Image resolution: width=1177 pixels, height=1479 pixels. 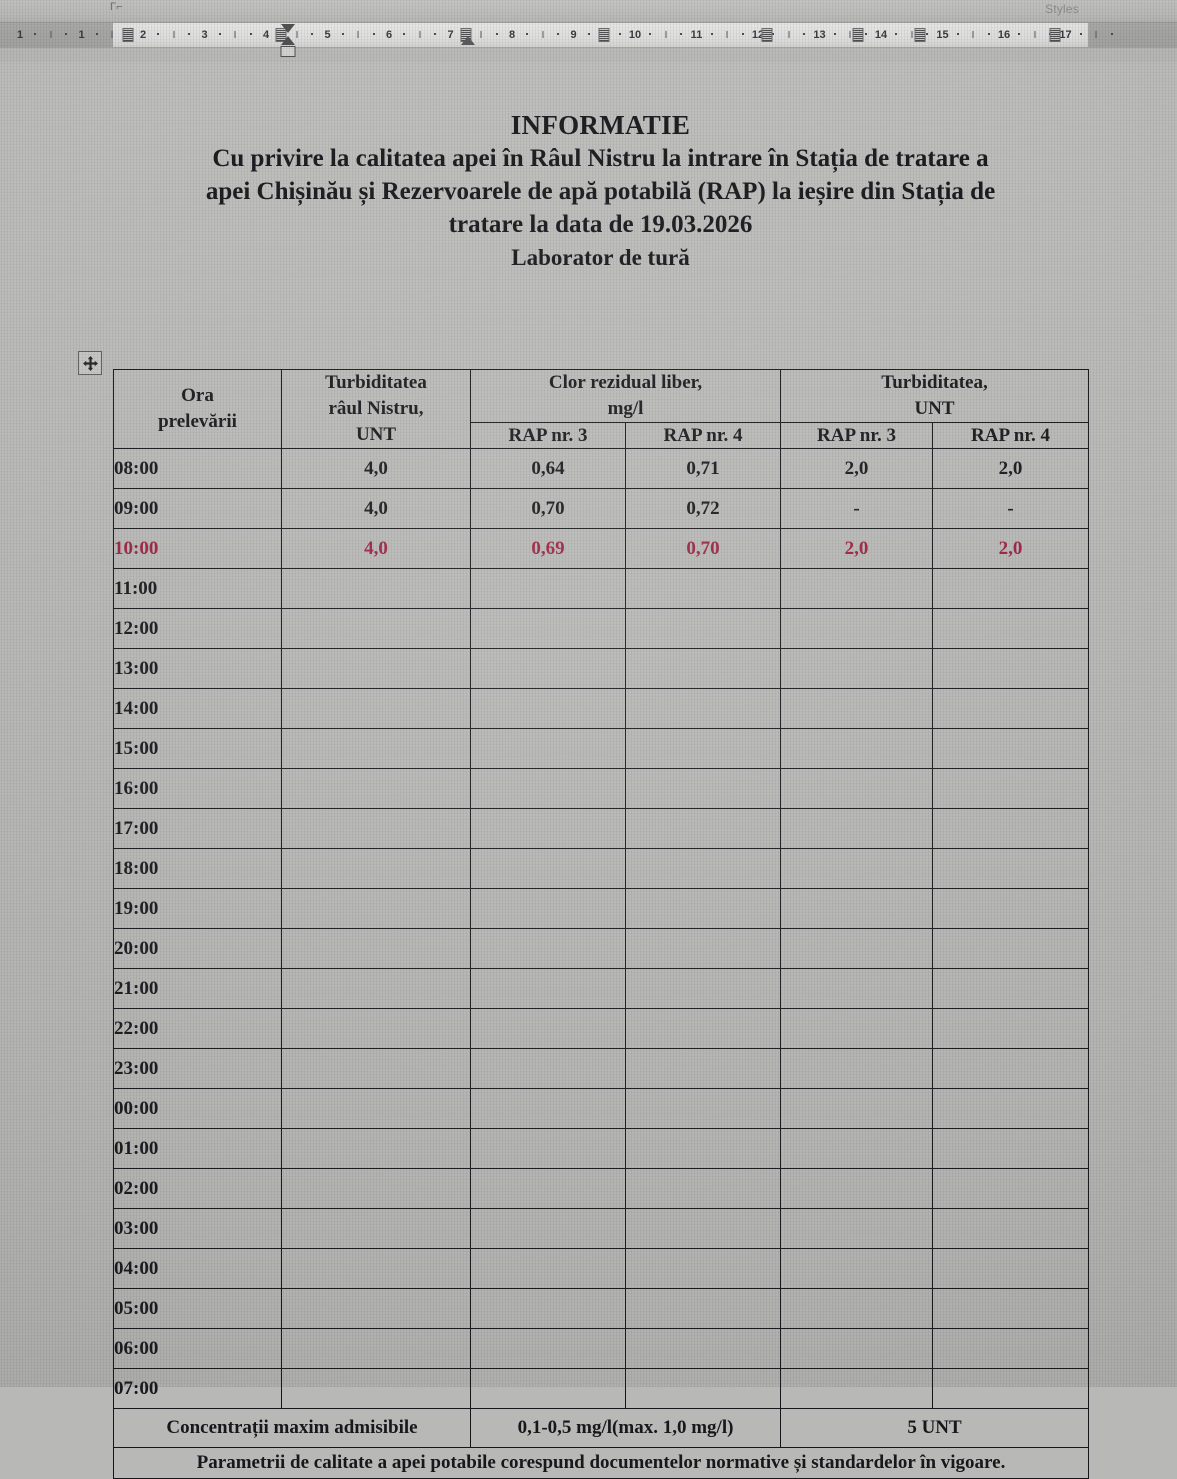 I want to click on limits-chlorine-cell: 0,1-0,5 mg/l(max. 1,0 mg/l), so click(x=625, y=1428).